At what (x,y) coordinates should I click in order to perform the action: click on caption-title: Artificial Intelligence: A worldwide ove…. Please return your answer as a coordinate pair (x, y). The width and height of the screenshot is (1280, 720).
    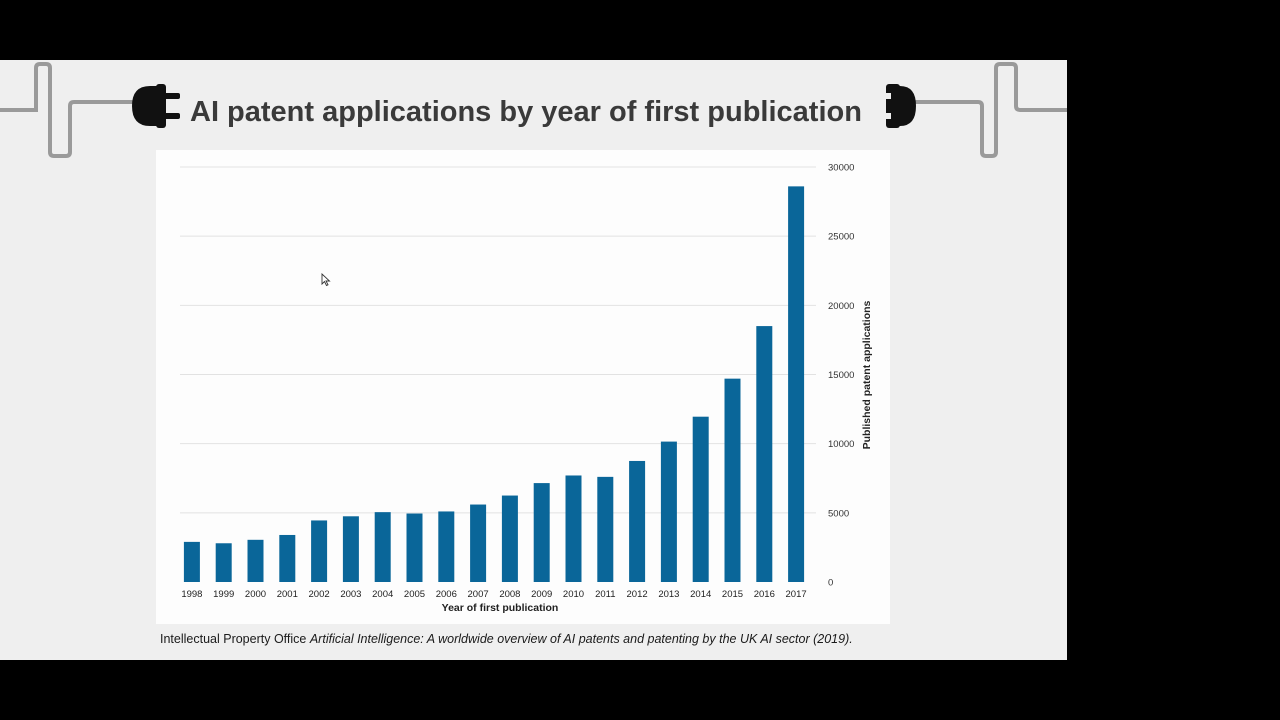
    Looking at the image, I should click on (581, 639).